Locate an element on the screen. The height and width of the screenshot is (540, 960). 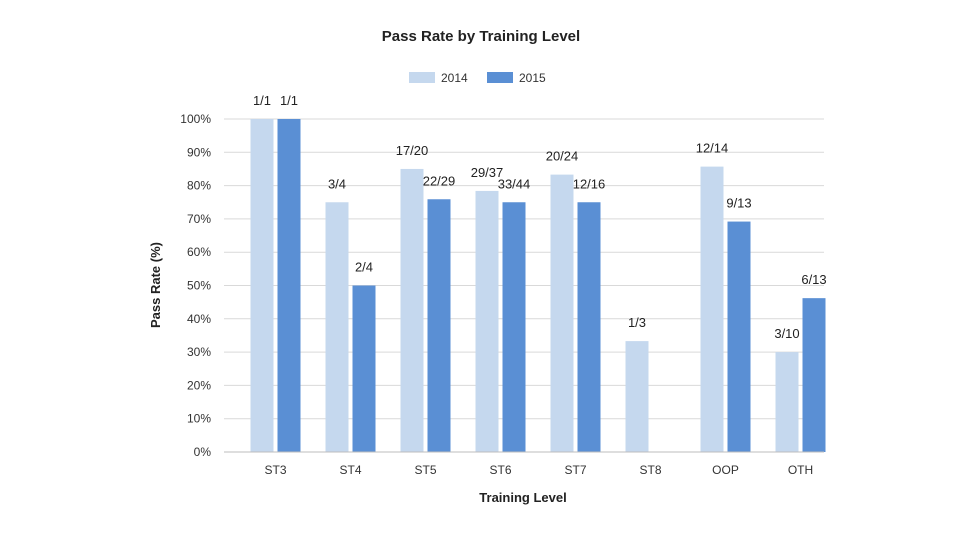
bar-2015-ST6 is located at coordinates (514, 327).